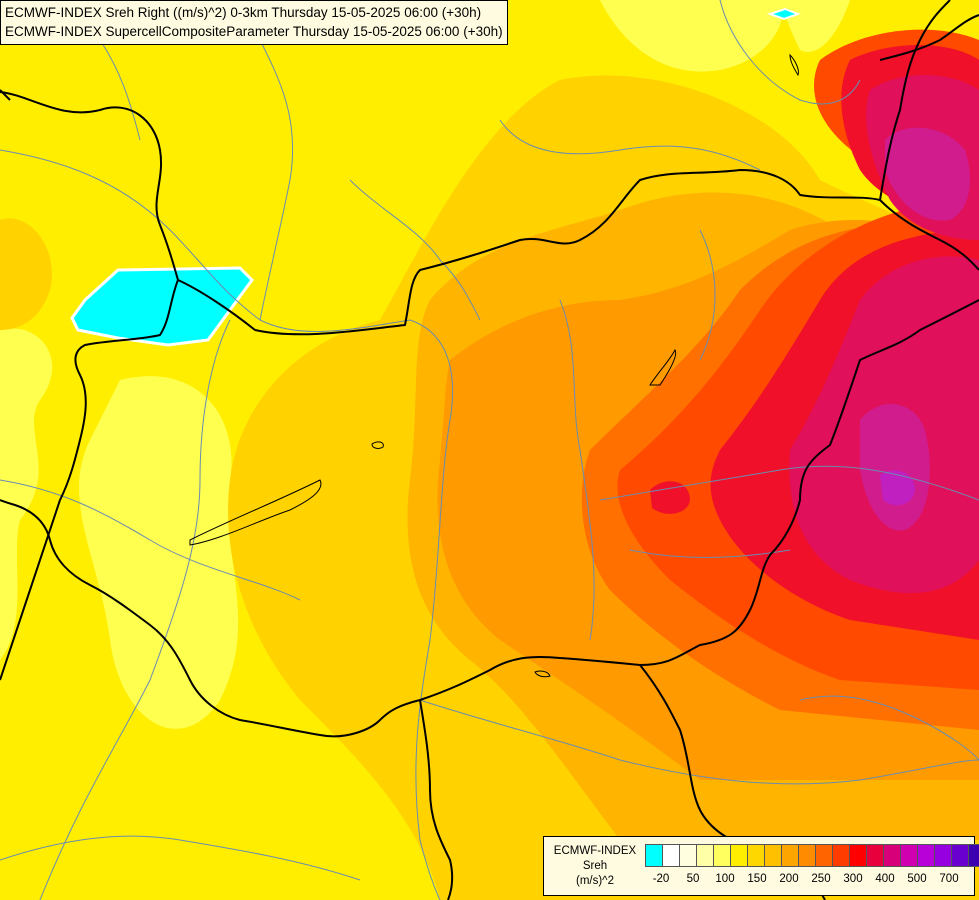 Image resolution: width=979 pixels, height=900 pixels. I want to click on legend-label: ECMWF-INDEX Sreh (m/s)^2, so click(595, 866).